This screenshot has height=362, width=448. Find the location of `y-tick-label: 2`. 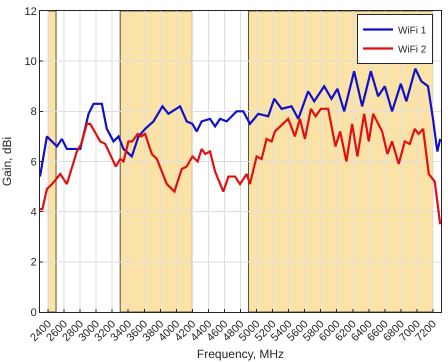

y-tick-label: 2 is located at coordinates (33, 262).